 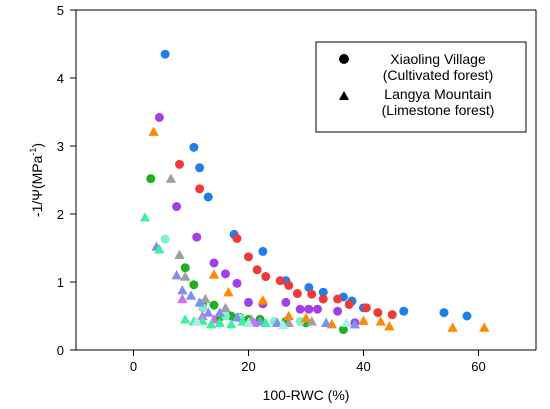 I want to click on y-axis-title-close: ), so click(x=37, y=145).